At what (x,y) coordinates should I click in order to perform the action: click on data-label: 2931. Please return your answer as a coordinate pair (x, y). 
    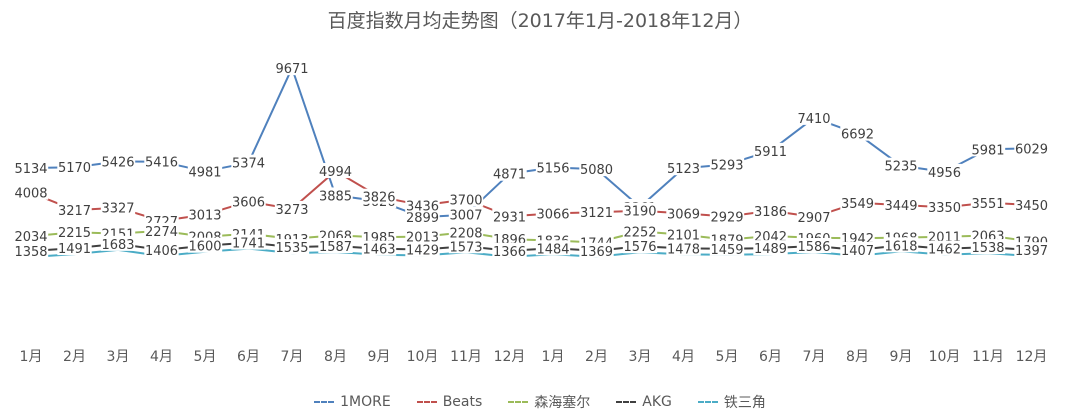
    Looking at the image, I should click on (509, 217).